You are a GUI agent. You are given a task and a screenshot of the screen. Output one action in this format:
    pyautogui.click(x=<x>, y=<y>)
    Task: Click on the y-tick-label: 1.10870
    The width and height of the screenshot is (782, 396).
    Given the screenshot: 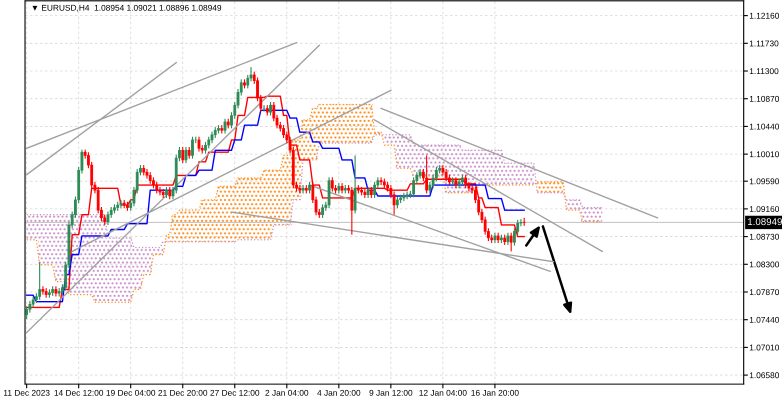 What is the action you would take?
    pyautogui.click(x=765, y=99)
    